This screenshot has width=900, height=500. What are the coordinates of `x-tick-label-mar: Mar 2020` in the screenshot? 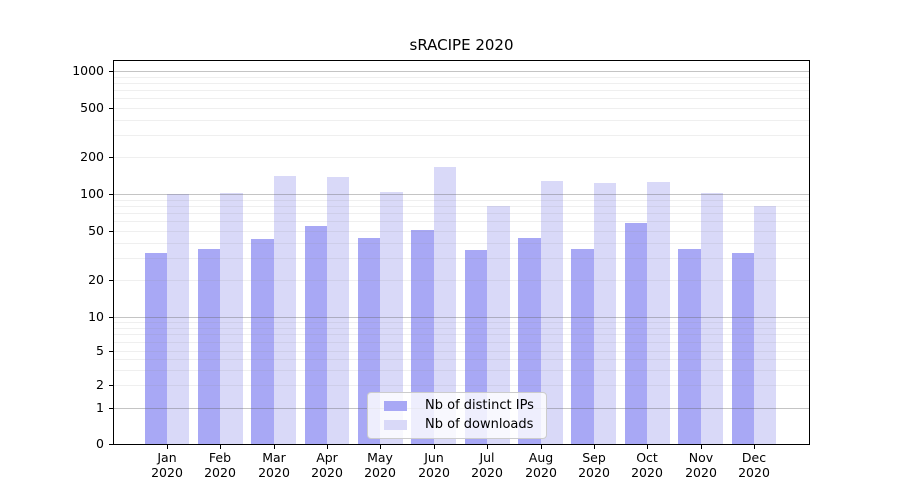 It's located at (274, 465).